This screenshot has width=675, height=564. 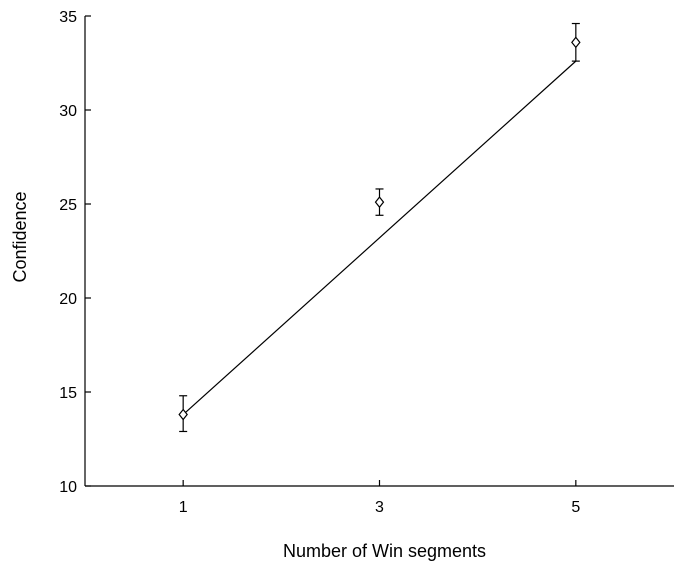 I want to click on x-tick-label: 5, so click(x=575, y=507).